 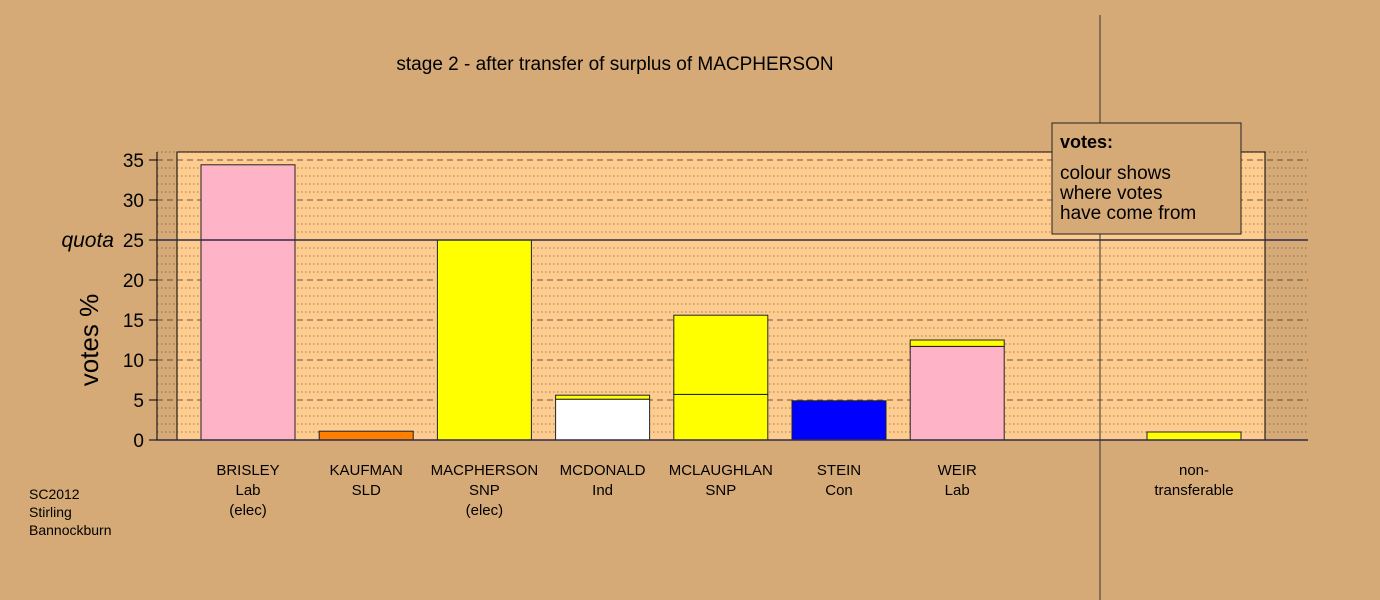 What do you see at coordinates (484, 340) in the screenshot?
I see `candidate-macpherson-bar-segment` at bounding box center [484, 340].